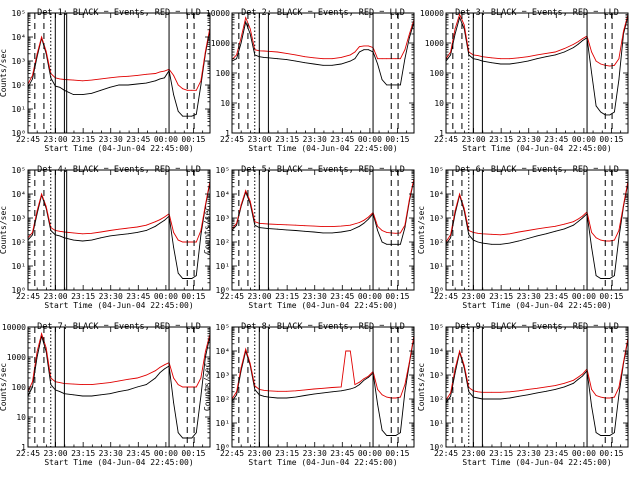 This screenshot has width=640, height=480. What do you see at coordinates (432, 13) in the screenshot?
I see `y-tick-label: 10000` at bounding box center [432, 13].